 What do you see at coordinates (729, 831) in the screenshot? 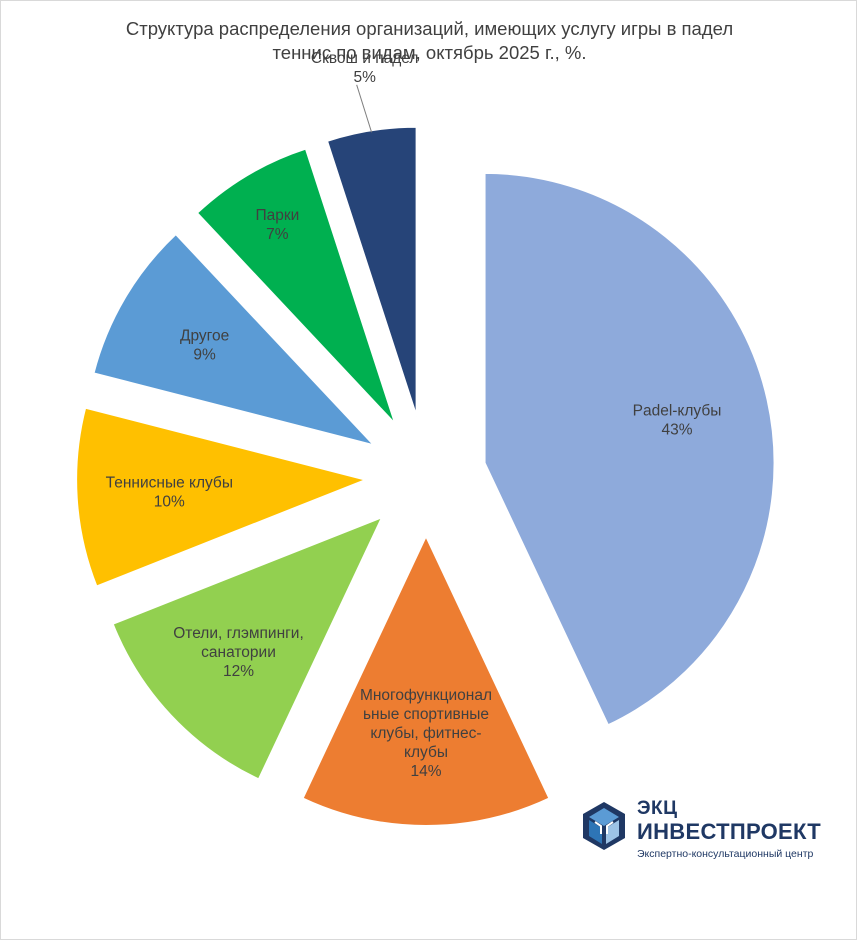
I see `logo-name-line-2: ИНВЕСТПРОЕКТ` at bounding box center [729, 831].